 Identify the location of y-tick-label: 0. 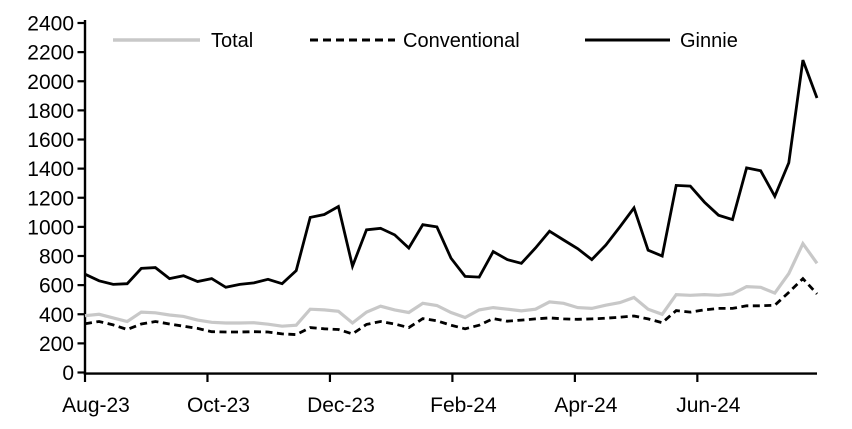
(68, 373).